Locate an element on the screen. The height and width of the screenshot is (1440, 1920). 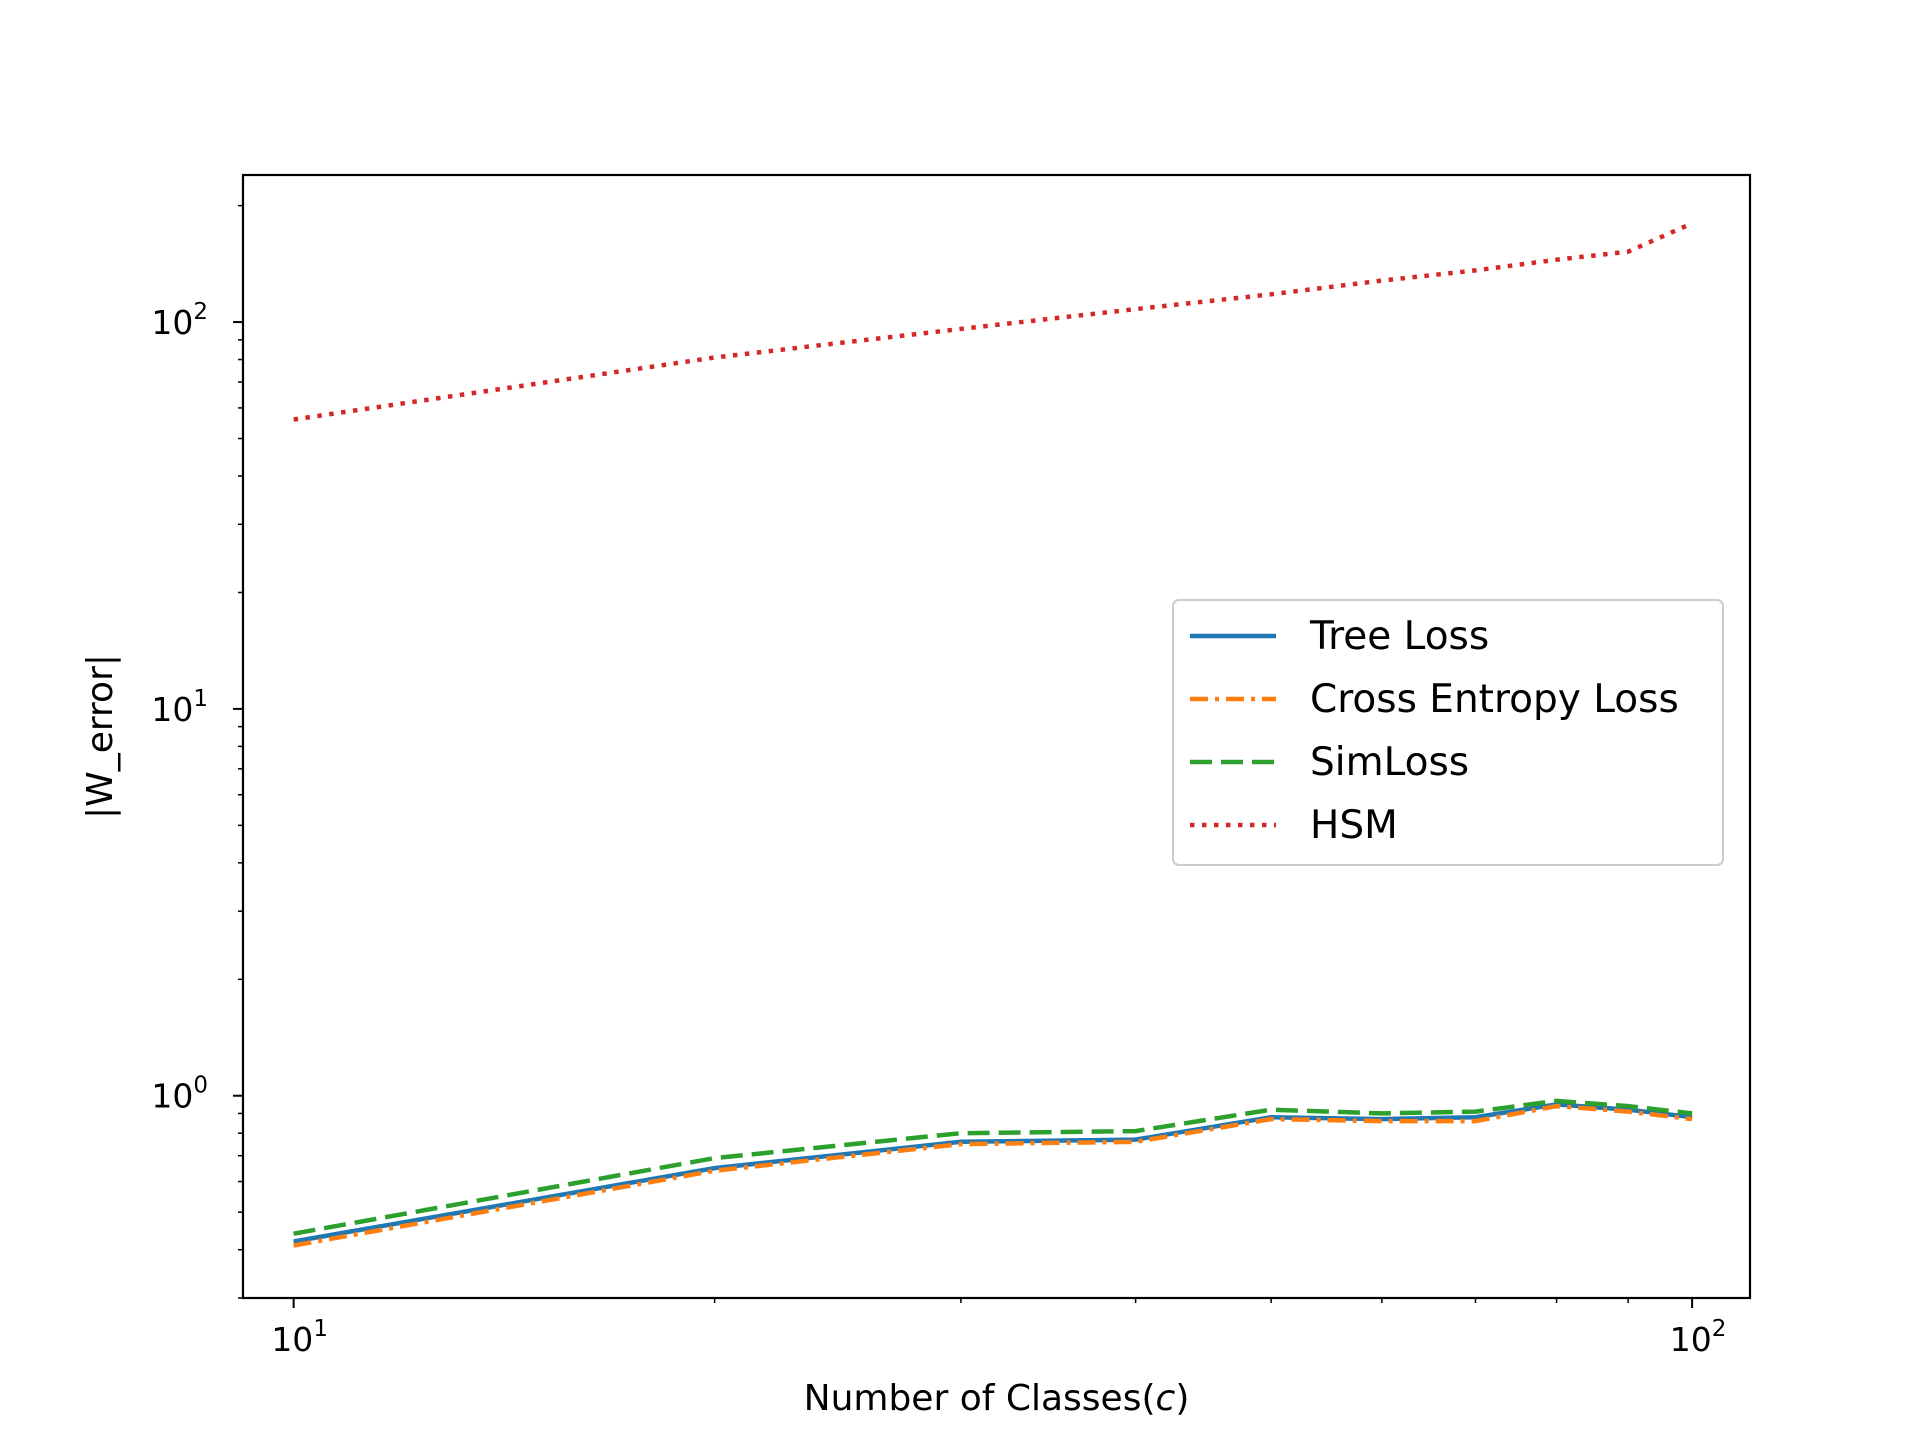
y-axis-title: |W_error| is located at coordinates (100, 736).